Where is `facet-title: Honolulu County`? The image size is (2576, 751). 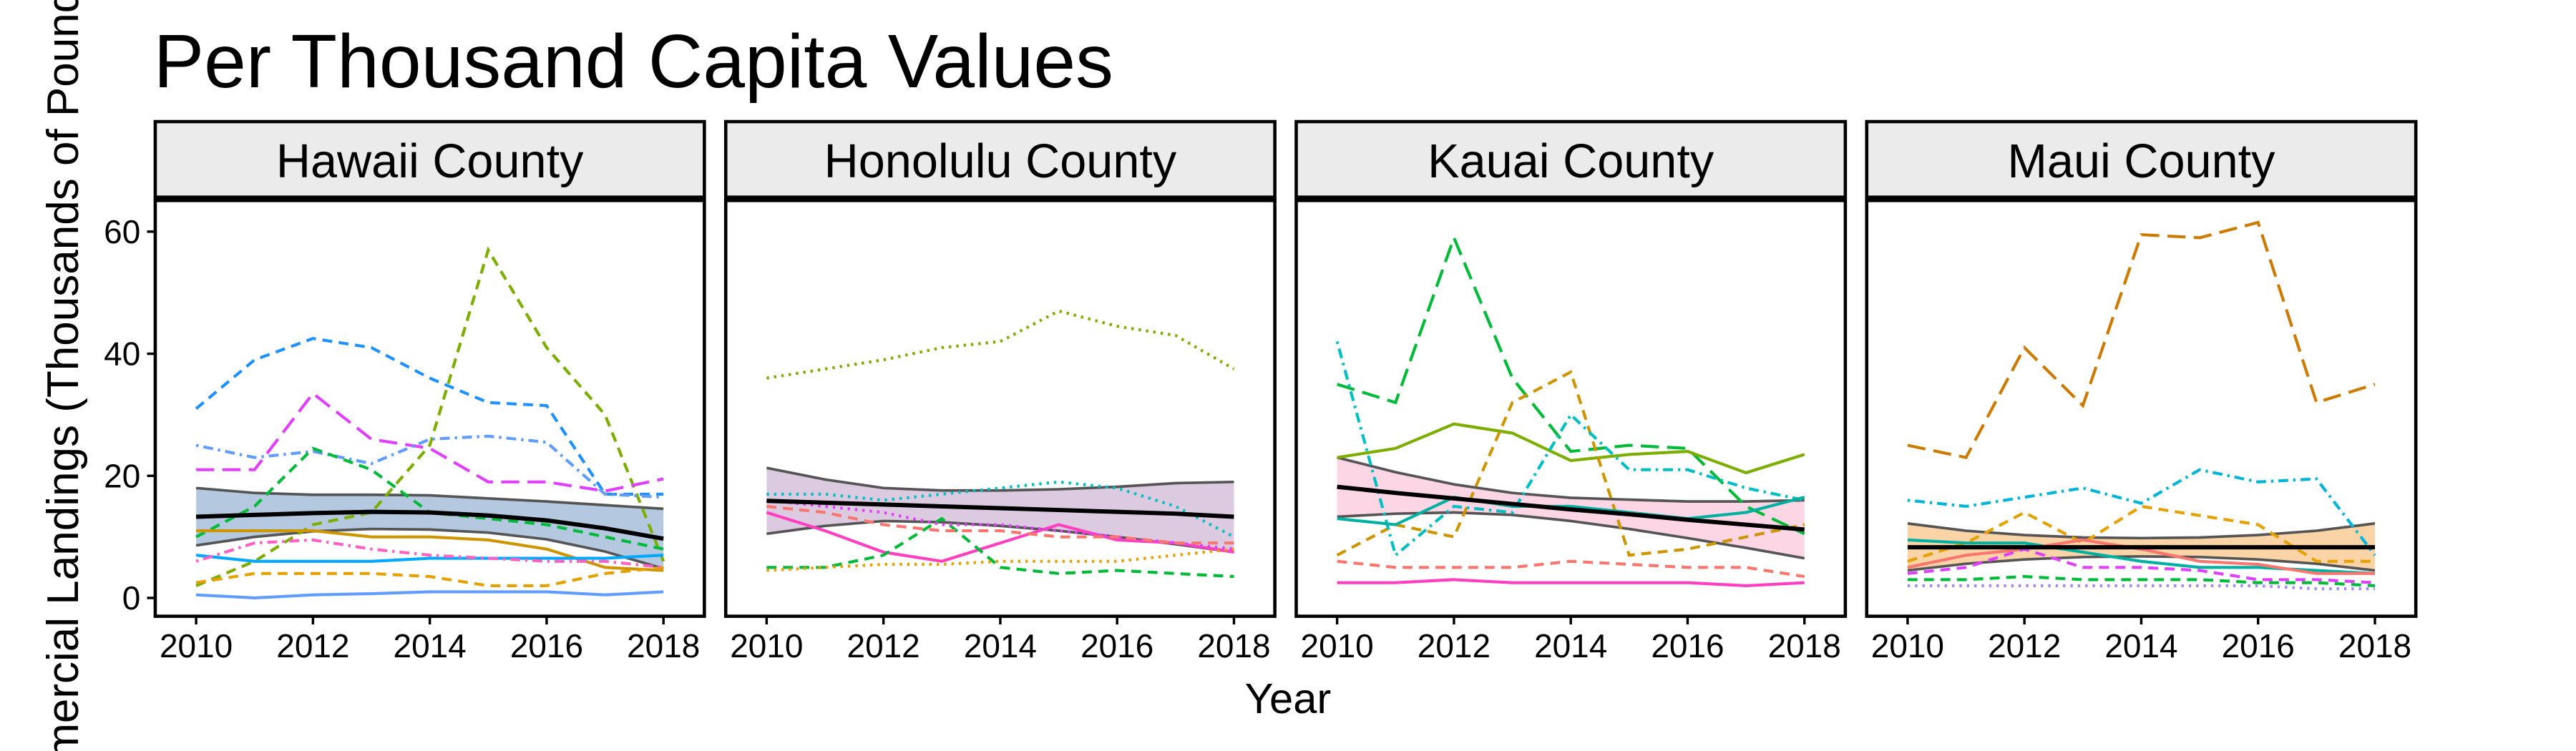
facet-title: Honolulu County is located at coordinates (1000, 161).